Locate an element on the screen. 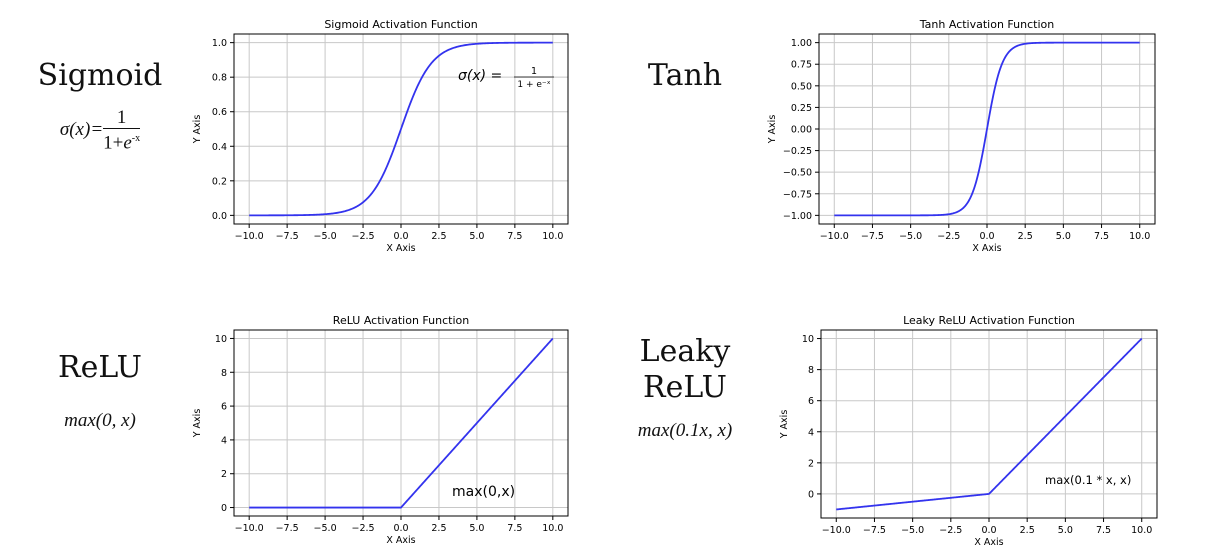 The height and width of the screenshot is (559, 1225). sigmoid-formula-denominator: 1+e-x is located at coordinates (121, 141).